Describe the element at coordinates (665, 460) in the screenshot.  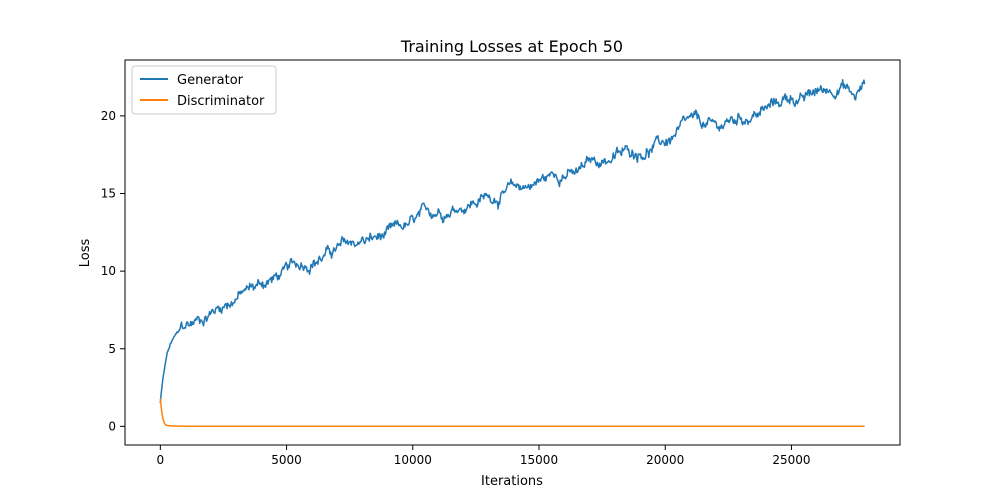
I see `x-tick-label: 20000` at that location.